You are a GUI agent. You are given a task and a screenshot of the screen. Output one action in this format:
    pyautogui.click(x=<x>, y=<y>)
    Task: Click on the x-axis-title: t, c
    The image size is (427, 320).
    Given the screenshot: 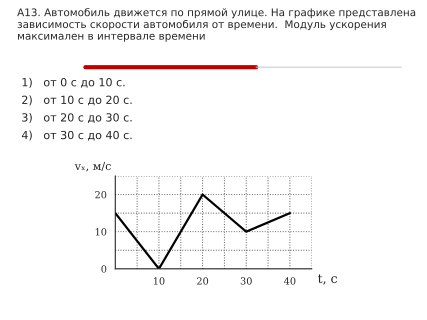 What is the action you would take?
    pyautogui.click(x=327, y=279)
    